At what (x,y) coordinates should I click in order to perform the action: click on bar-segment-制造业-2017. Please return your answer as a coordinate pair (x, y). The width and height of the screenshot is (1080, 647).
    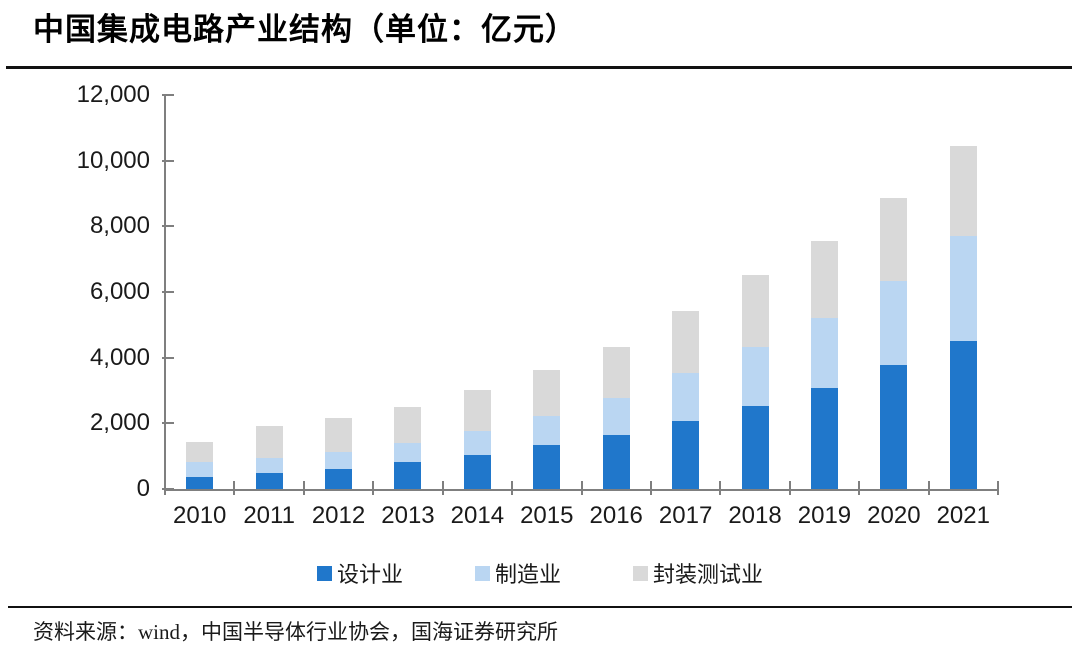
    Looking at the image, I should click on (686, 397).